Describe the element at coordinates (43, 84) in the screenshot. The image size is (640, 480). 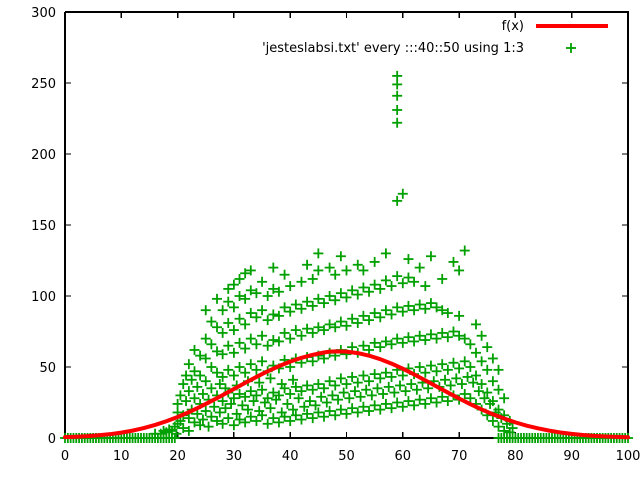
I see `y-tick-label: 250` at that location.